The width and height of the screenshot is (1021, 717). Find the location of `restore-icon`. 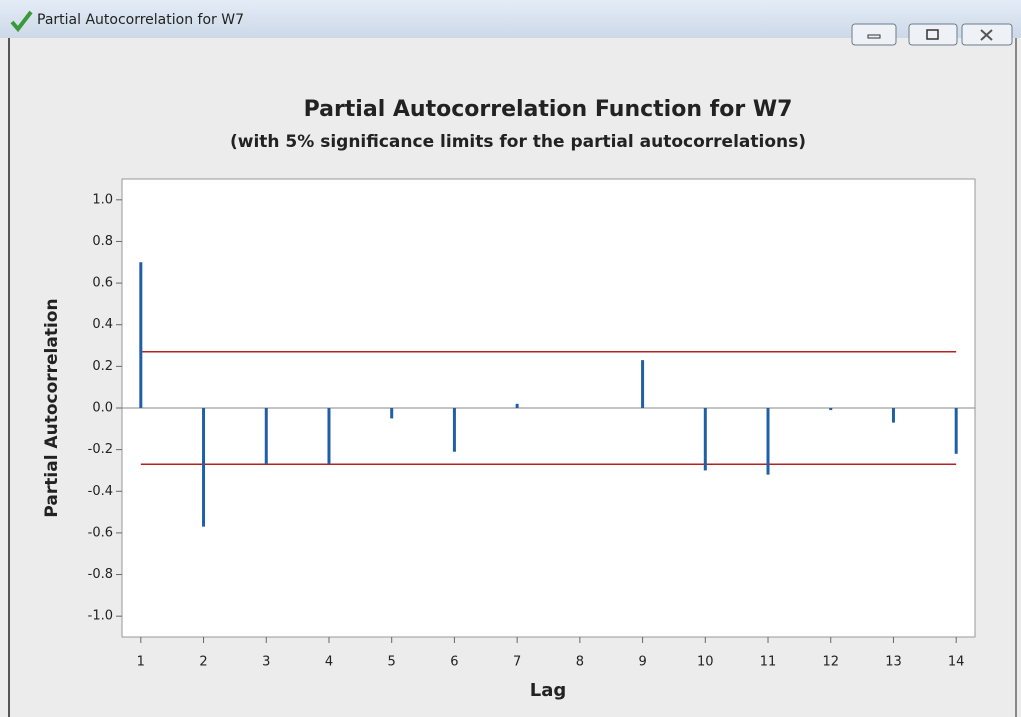

restore-icon is located at coordinates (932, 34).